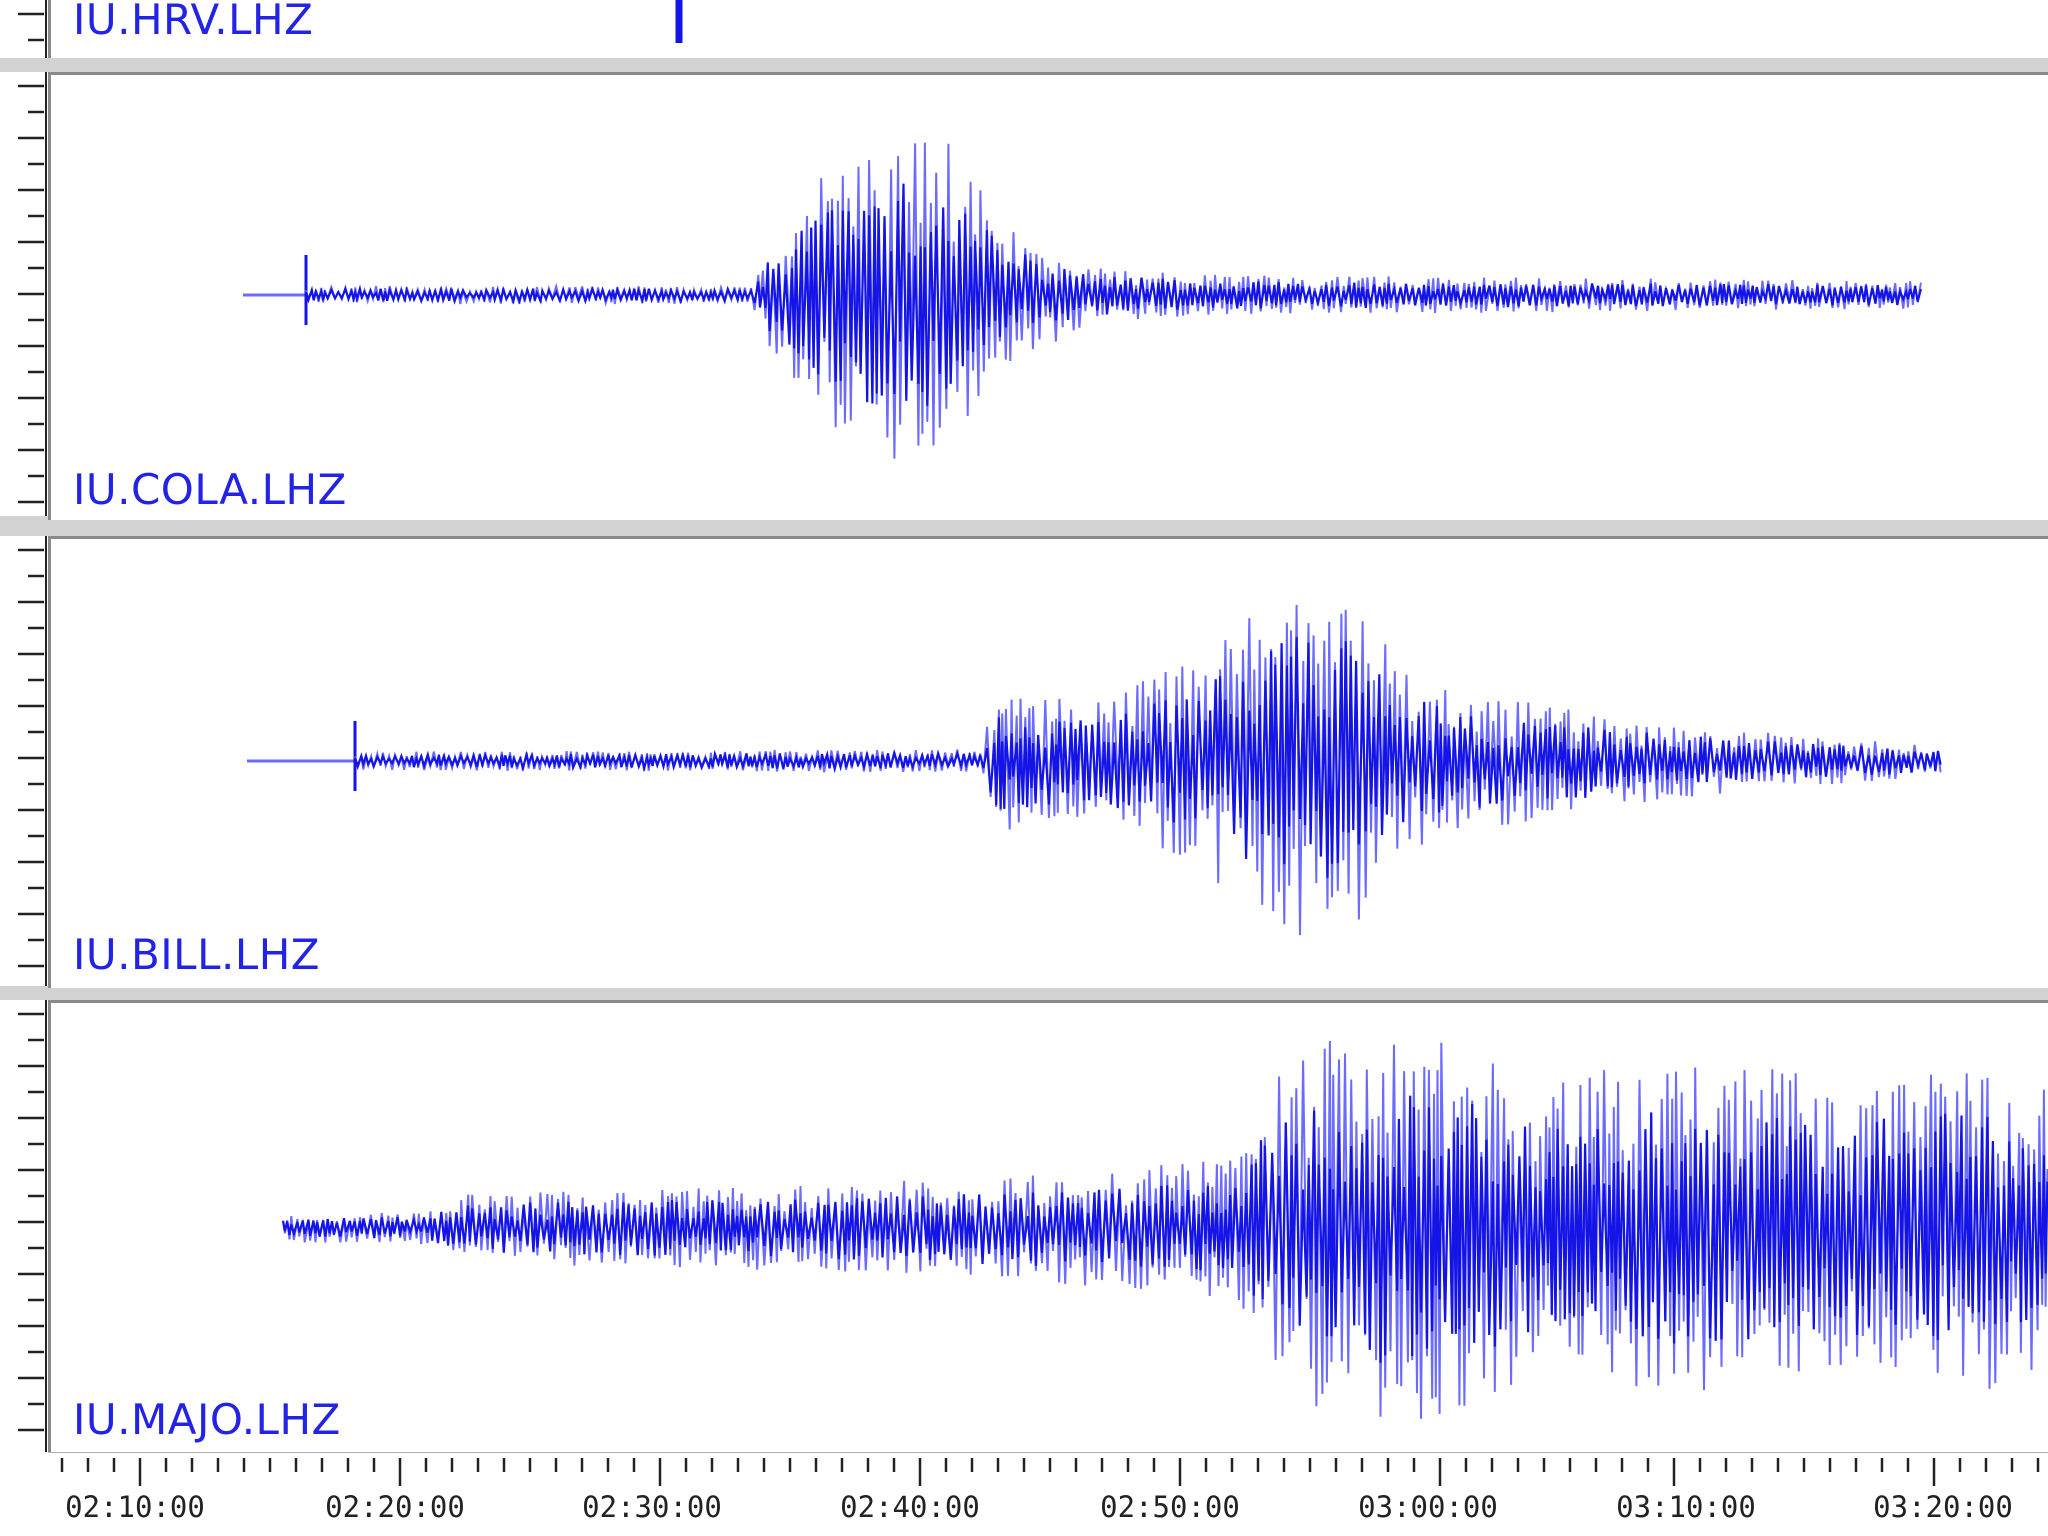  I want to click on station-label-majo: IU.MAJO.LHZ, so click(207, 1419).